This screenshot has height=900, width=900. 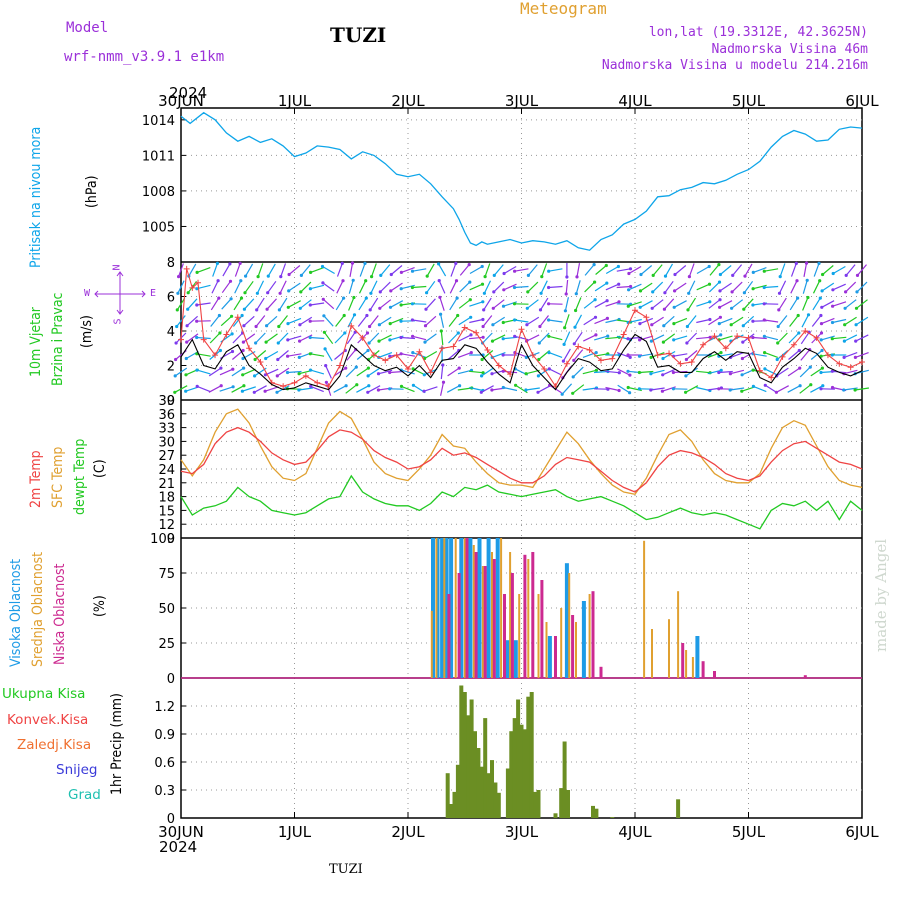 What do you see at coordinates (492, 615) in the screenshot?
I see `cloud-bar-mid` at bounding box center [492, 615].